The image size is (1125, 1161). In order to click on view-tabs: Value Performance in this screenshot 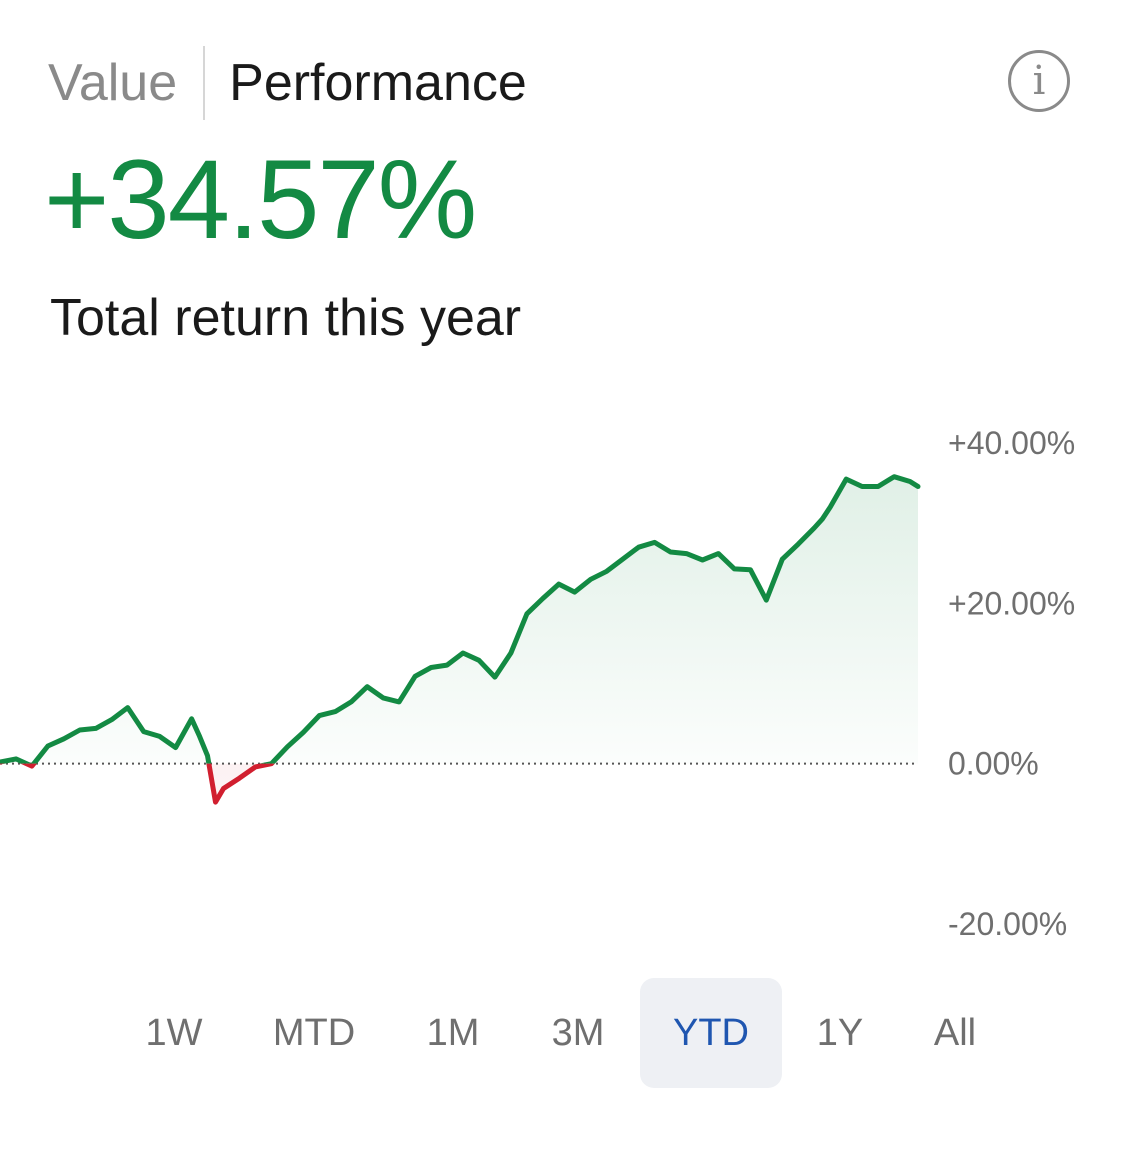, I will do `click(287, 83)`.